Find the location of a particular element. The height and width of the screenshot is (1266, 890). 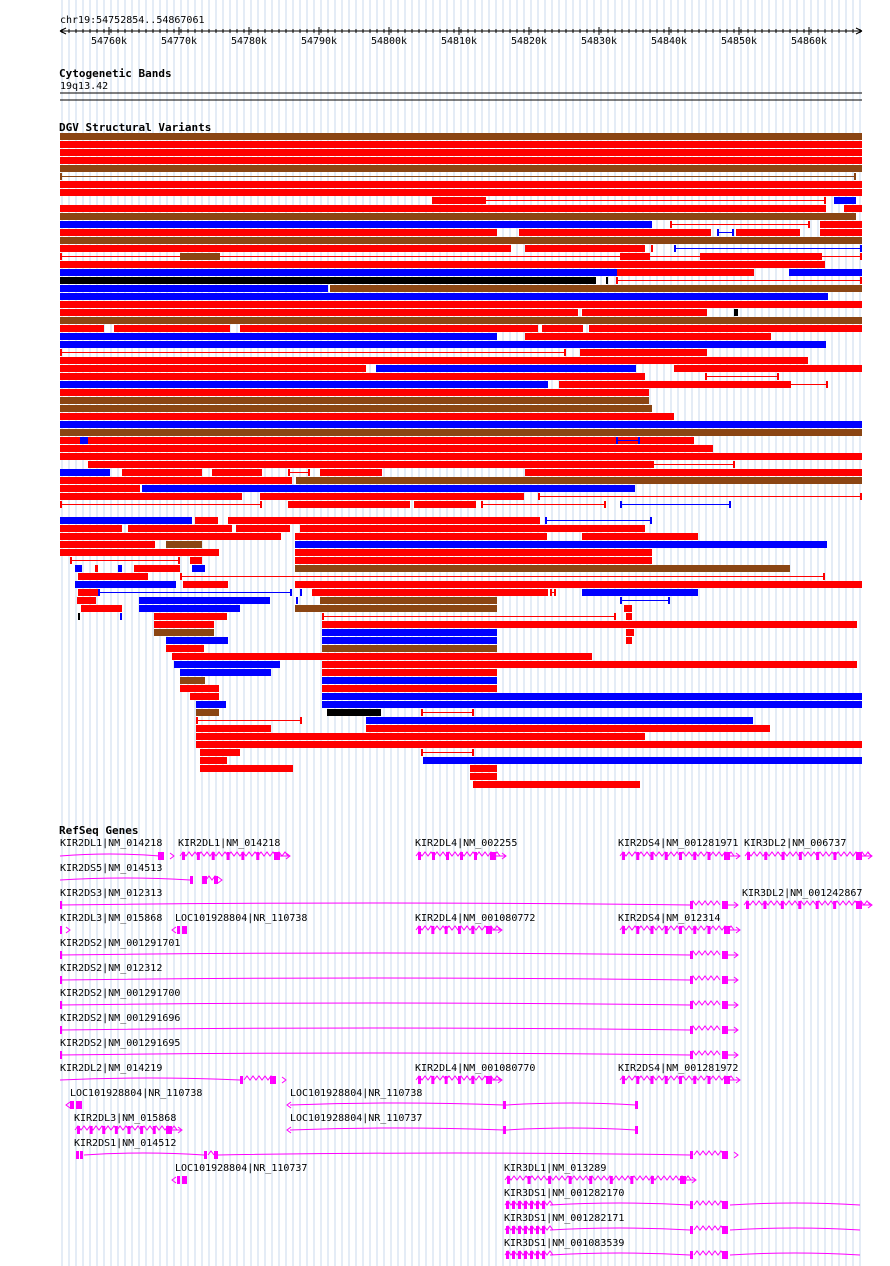

gene-label: LOC101928804|NR_110737 is located at coordinates (356, 1118).